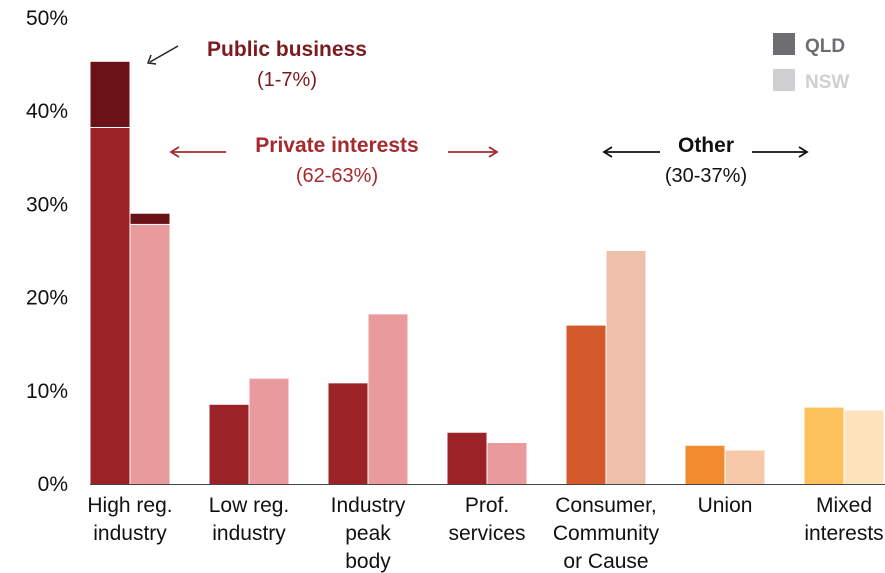 This screenshot has width=885, height=573. I want to click on arrowhead-left-other, so click(607, 152).